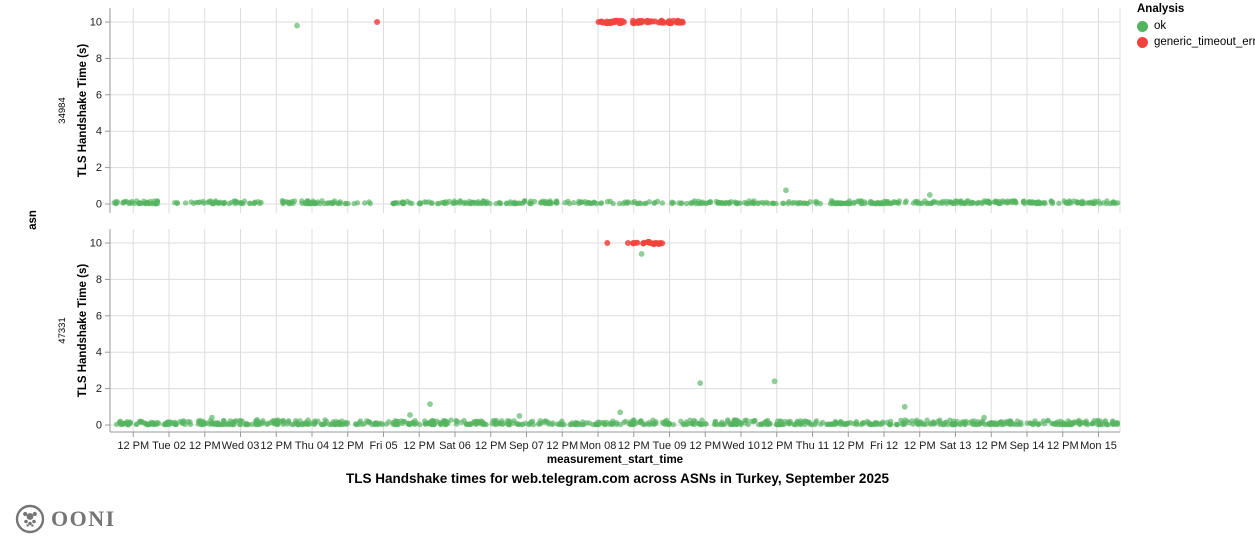 This screenshot has width=1255, height=546. Describe the element at coordinates (312, 446) in the screenshot. I see `x-tick-label: Thu 04` at that location.